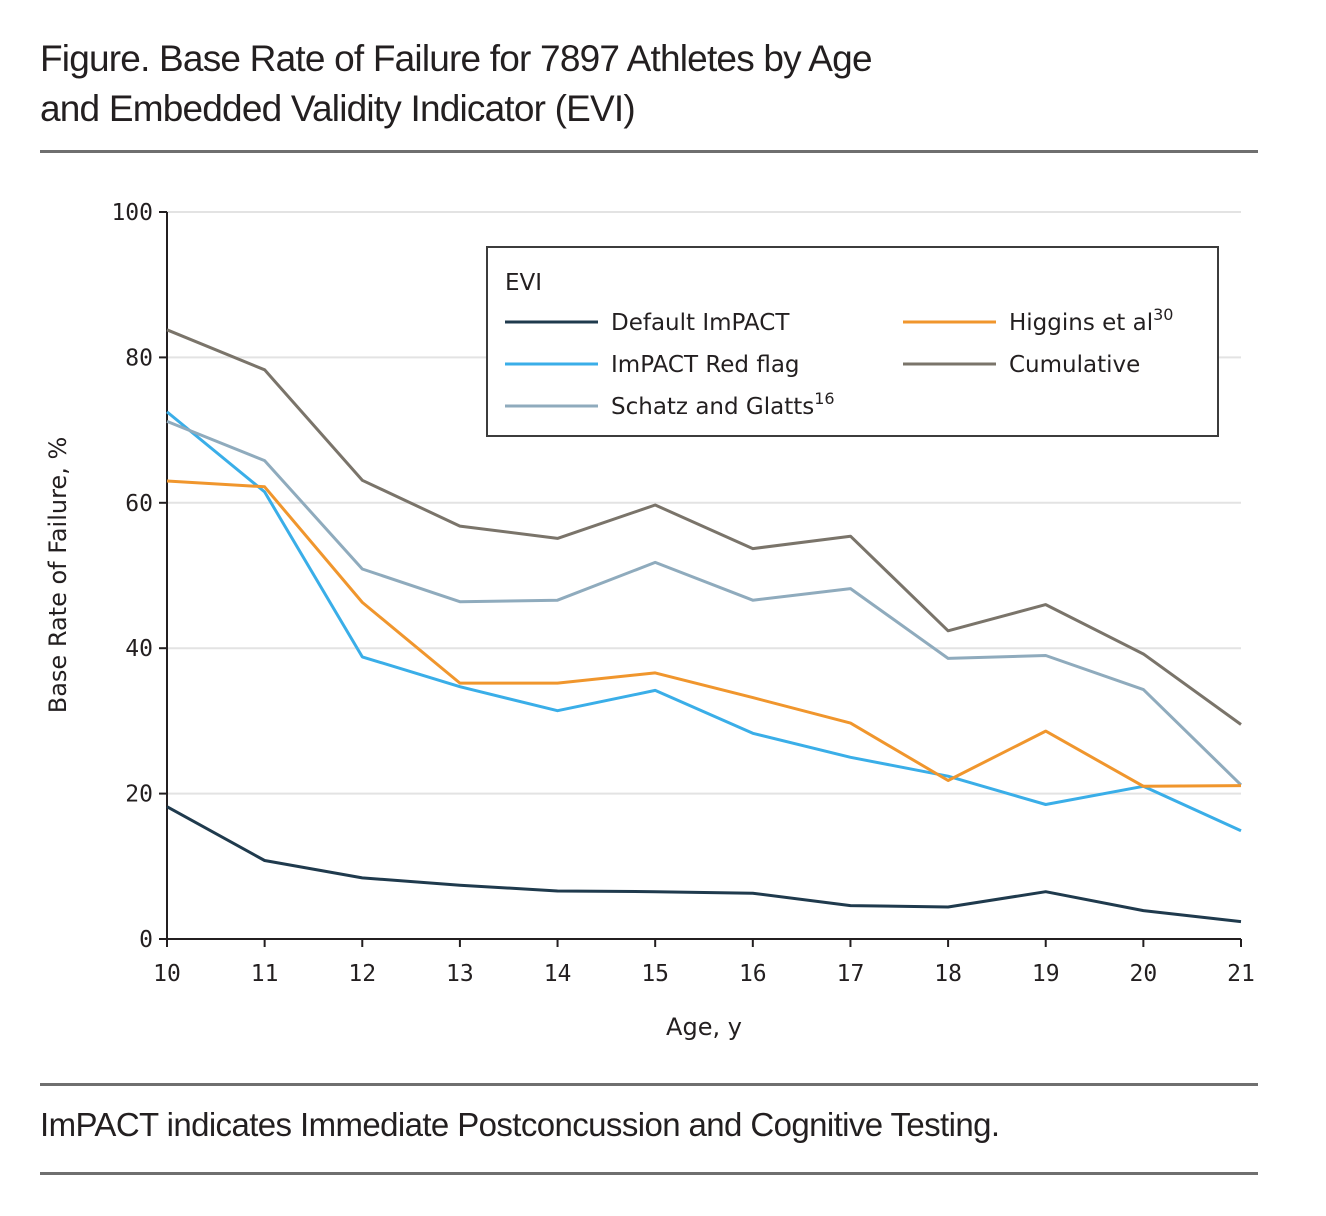 Image resolution: width=1326 pixels, height=1216 pixels. Describe the element at coordinates (132, 213) in the screenshot. I see `y-tick-label-100: 100` at that location.